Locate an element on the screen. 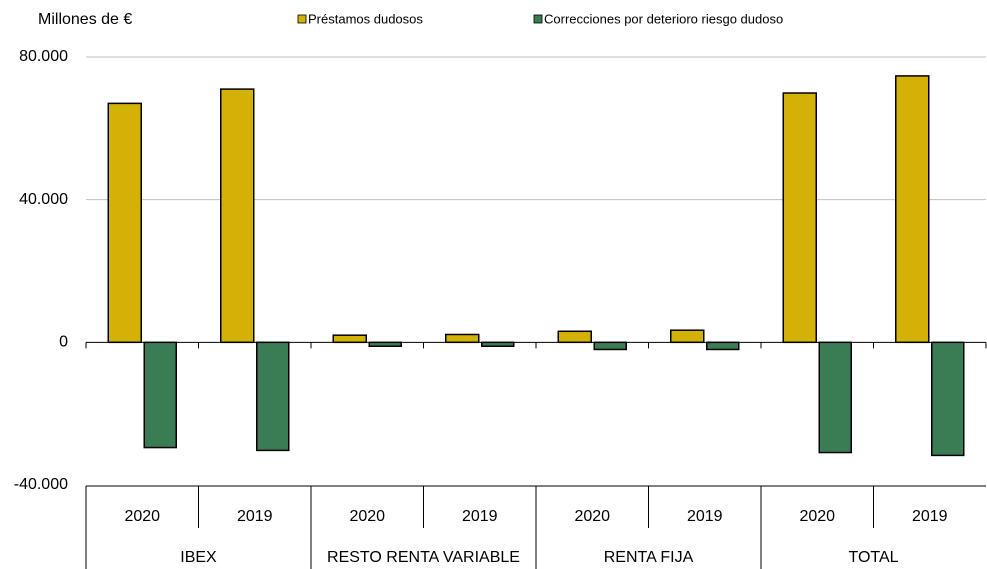 The image size is (987, 569). y-tick-label: 0 is located at coordinates (63, 342).